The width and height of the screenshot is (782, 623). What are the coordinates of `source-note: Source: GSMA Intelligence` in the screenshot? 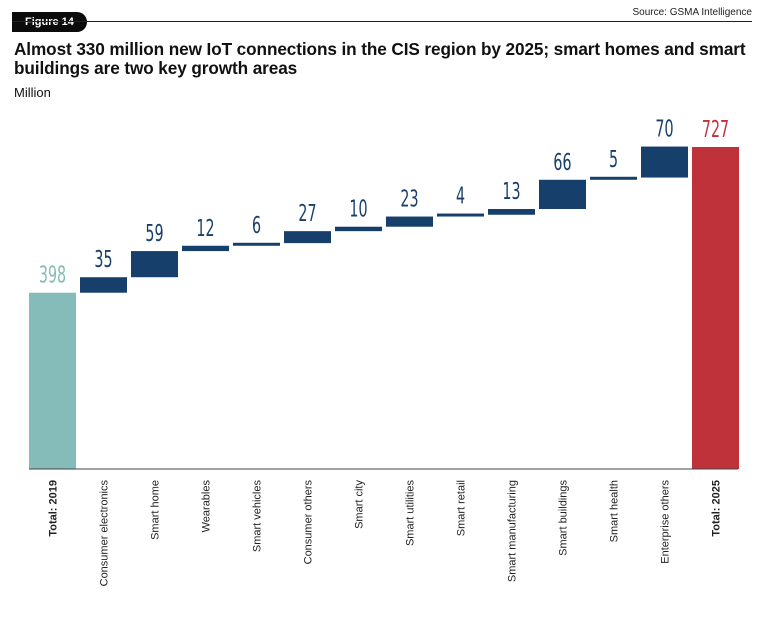 It's located at (692, 12).